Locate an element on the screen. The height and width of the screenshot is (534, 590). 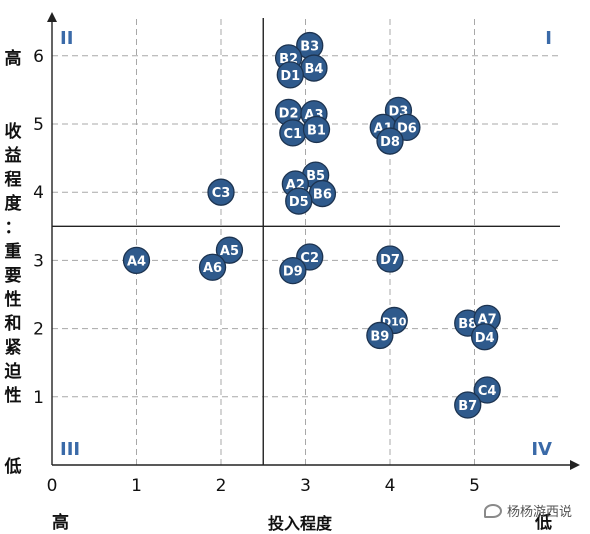
data-point-D5 is located at coordinates (299, 201).